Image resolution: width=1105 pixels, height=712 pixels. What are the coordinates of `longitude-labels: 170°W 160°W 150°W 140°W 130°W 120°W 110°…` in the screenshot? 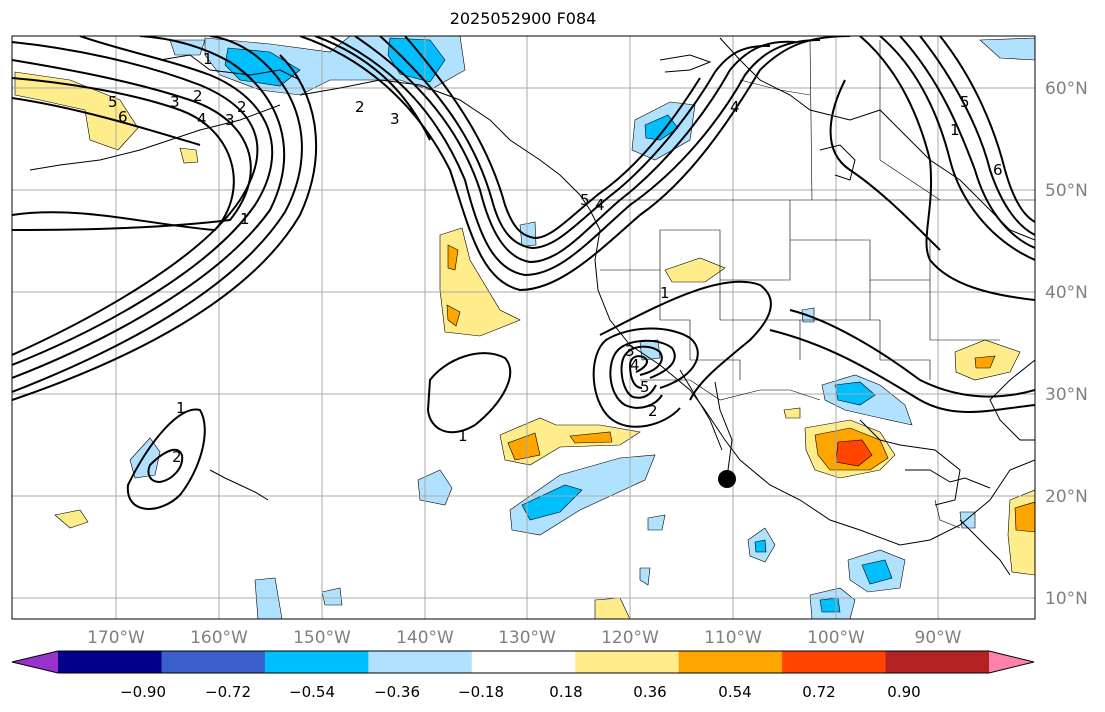 It's located at (524, 638).